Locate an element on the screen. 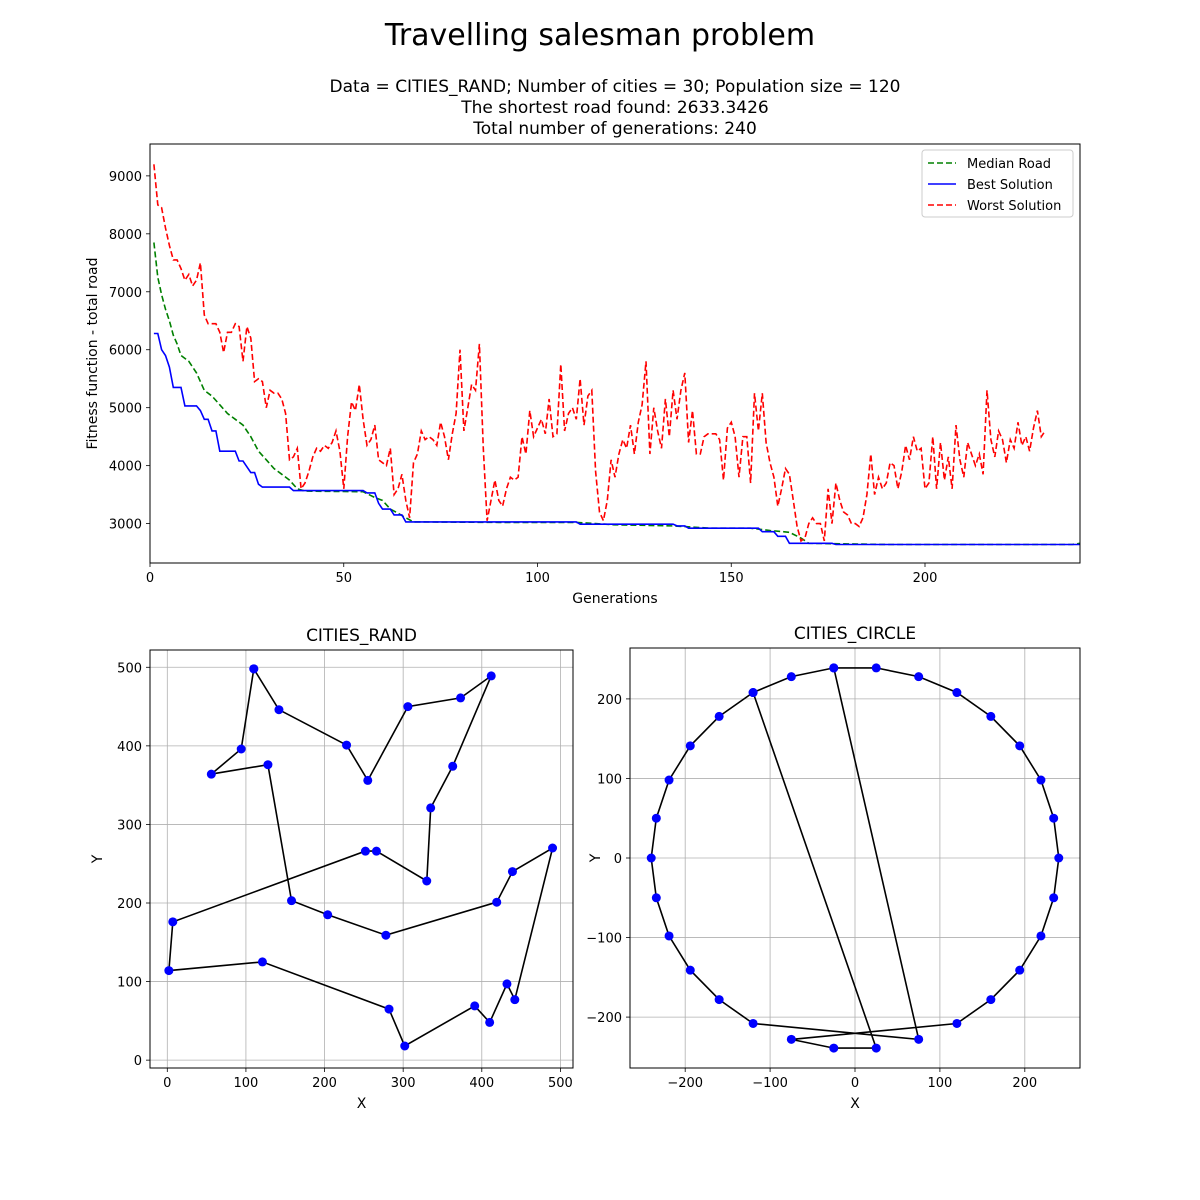 This screenshot has height=1200, width=1200. y-tick-label: 9000 is located at coordinates (125, 177).